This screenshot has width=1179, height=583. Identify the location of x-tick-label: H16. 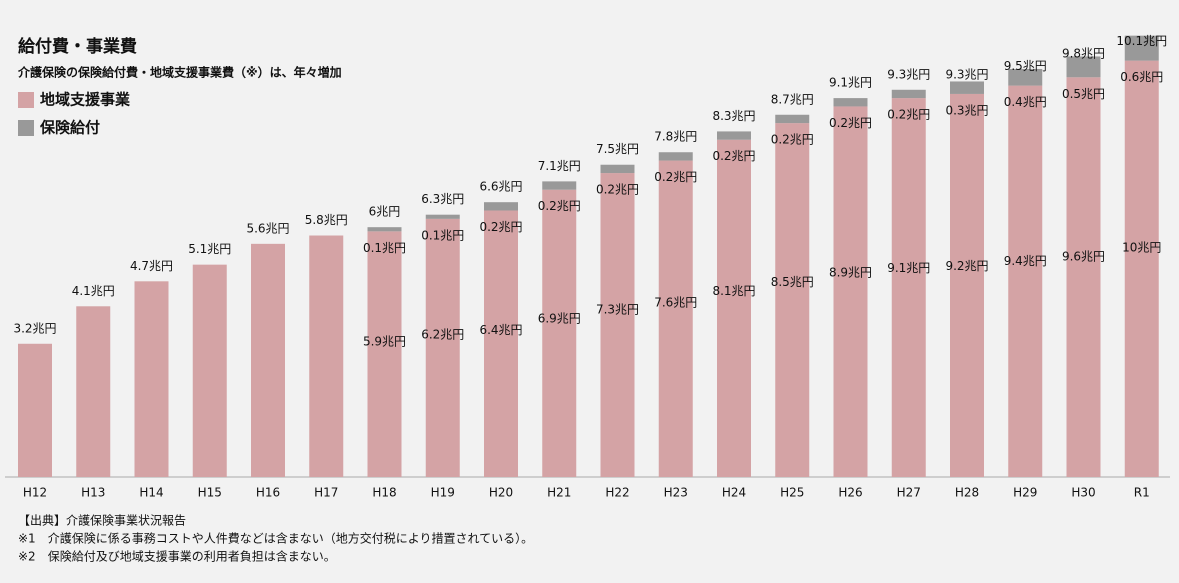
(268, 493).